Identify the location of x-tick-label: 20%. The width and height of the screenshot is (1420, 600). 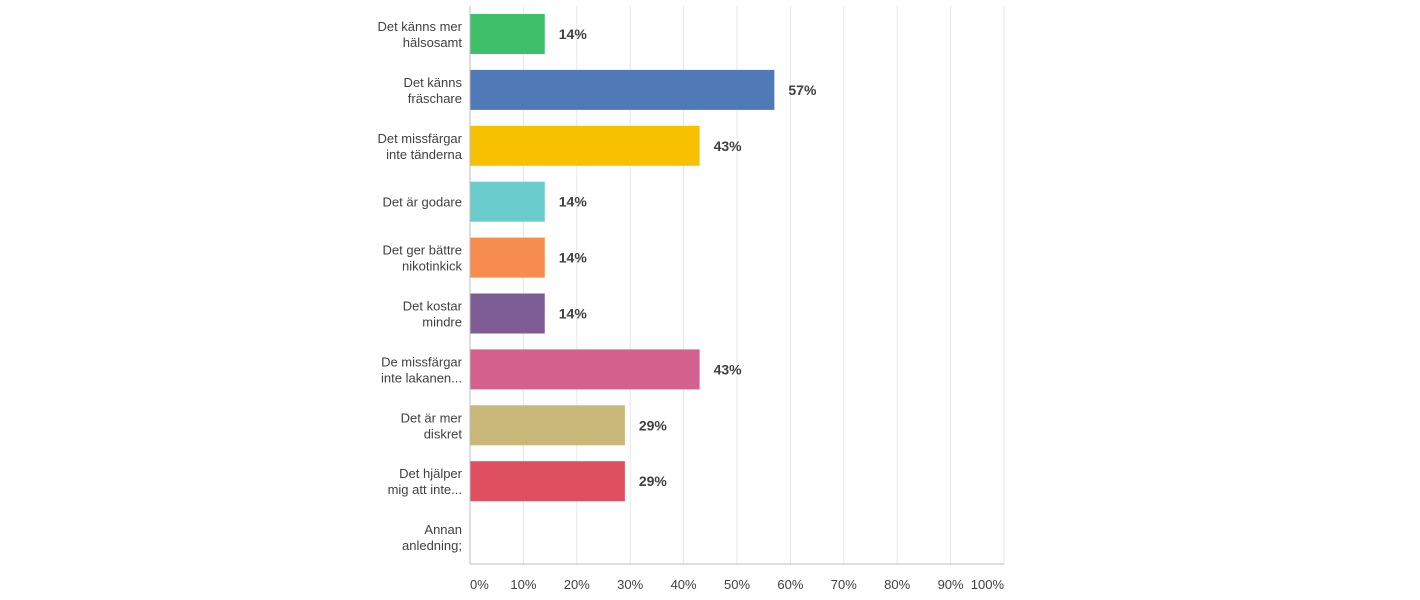
(577, 584).